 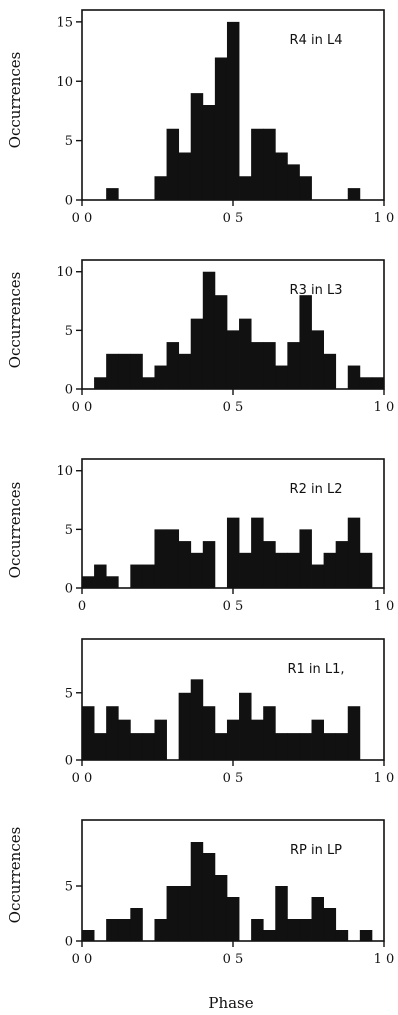 I want to click on y-tick-label: 10, so click(x=64, y=471).